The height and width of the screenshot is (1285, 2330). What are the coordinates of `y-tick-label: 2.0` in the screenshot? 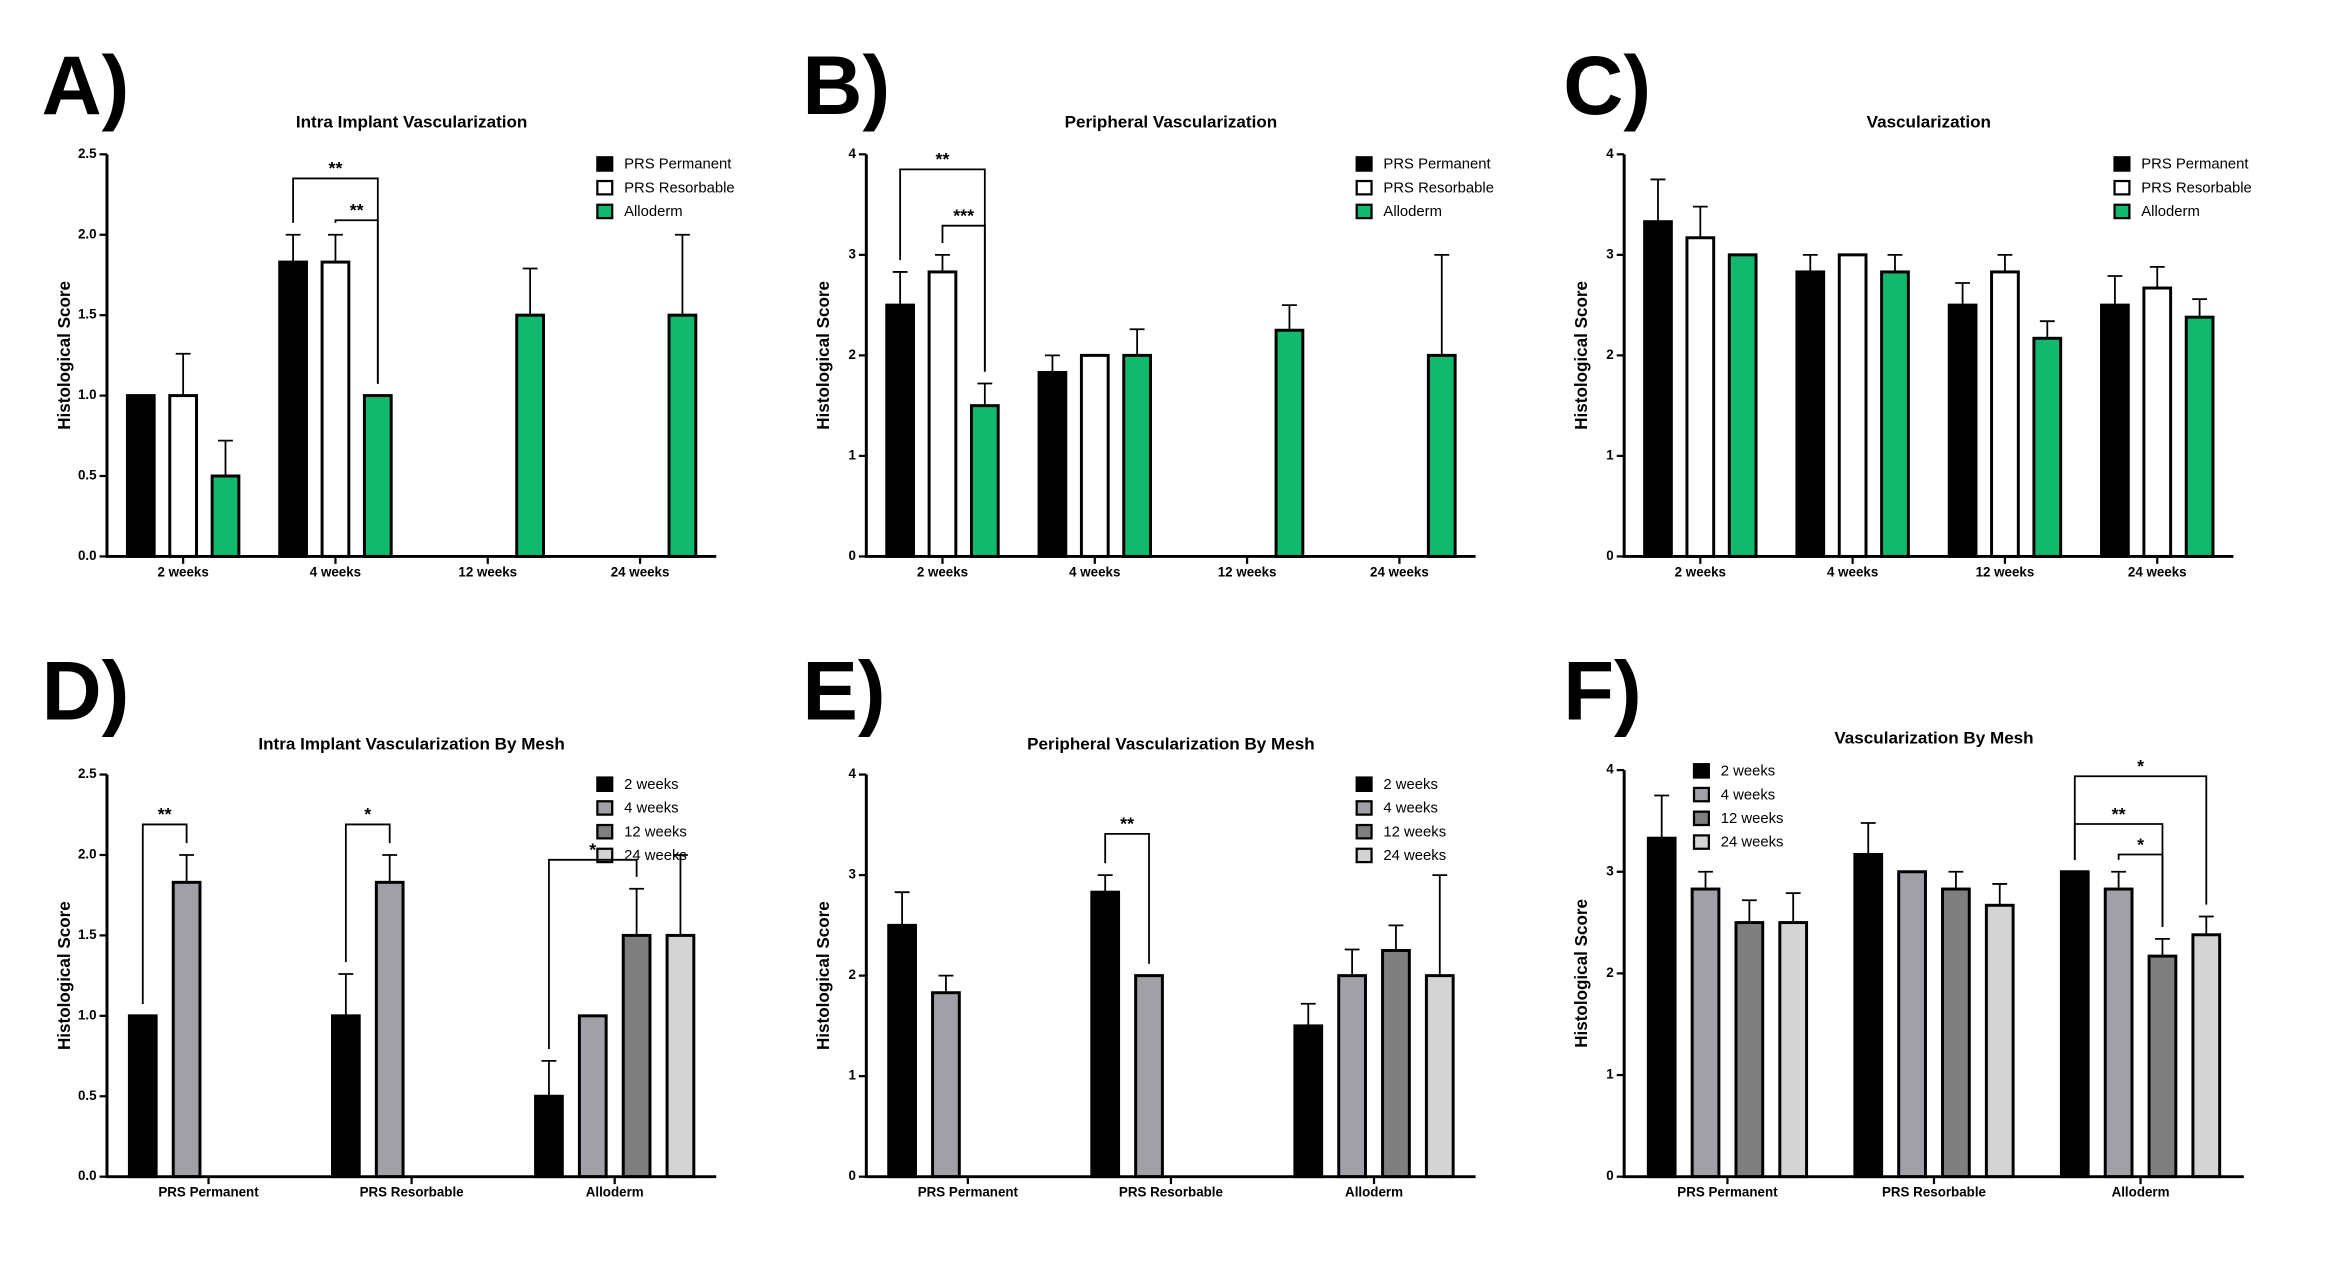 It's located at (87, 854).